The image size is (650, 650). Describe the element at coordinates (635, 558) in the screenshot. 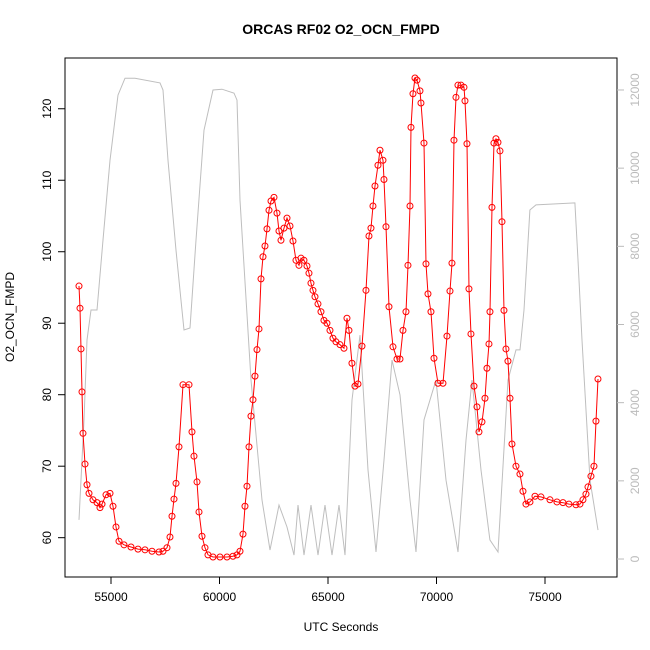

I see `y2-tick-label: 0` at that location.